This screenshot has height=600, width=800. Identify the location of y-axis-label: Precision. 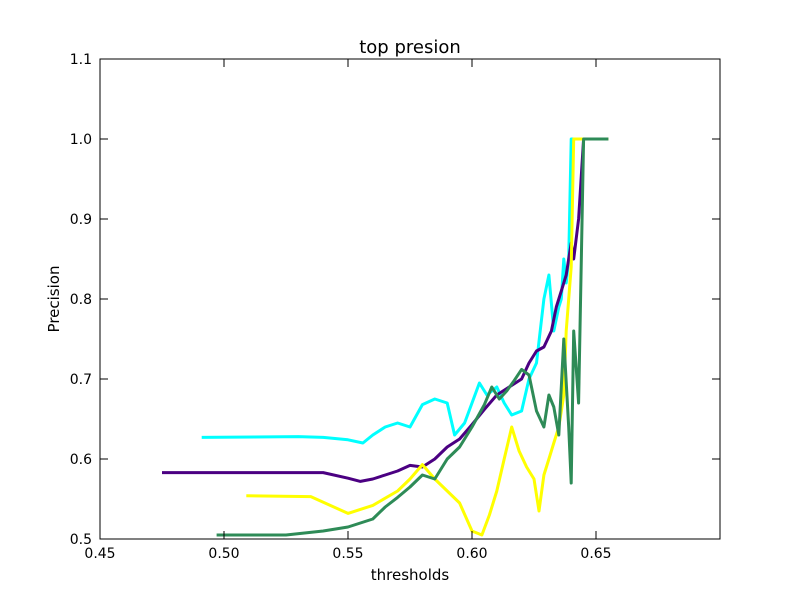
(54, 299).